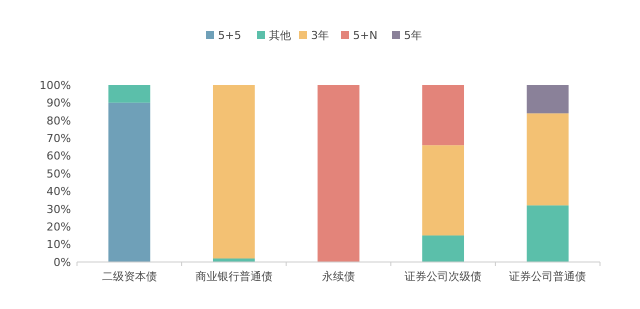 Image resolution: width=640 pixels, height=309 pixels. Describe the element at coordinates (58, 245) in the screenshot. I see `y-tick-label: 10%` at that location.